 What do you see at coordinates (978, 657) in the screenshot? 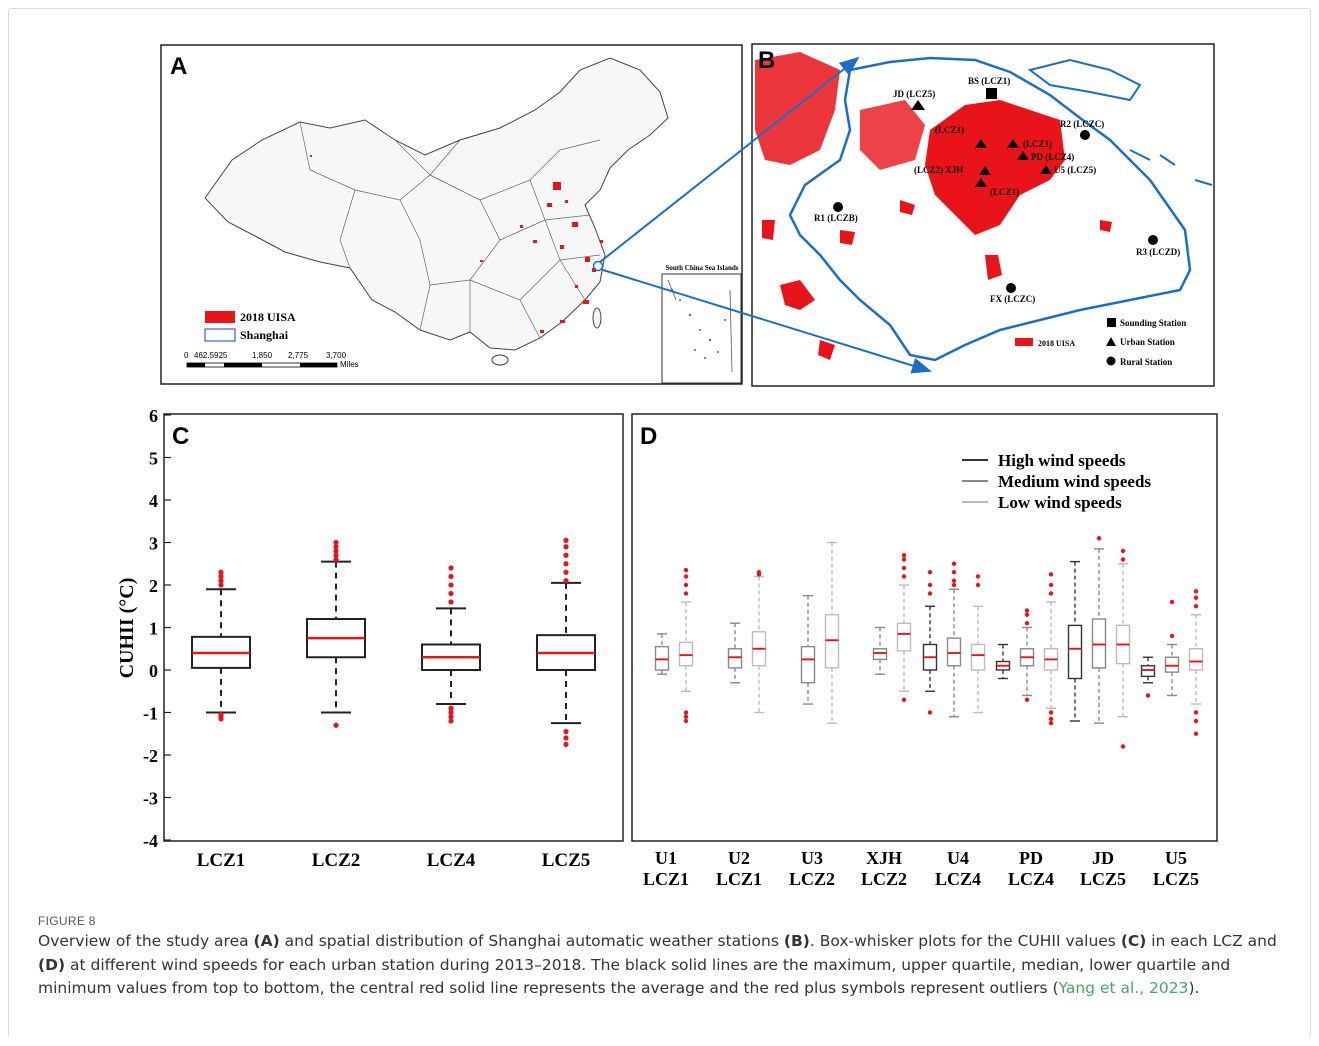
I see `d-low-4-box` at bounding box center [978, 657].